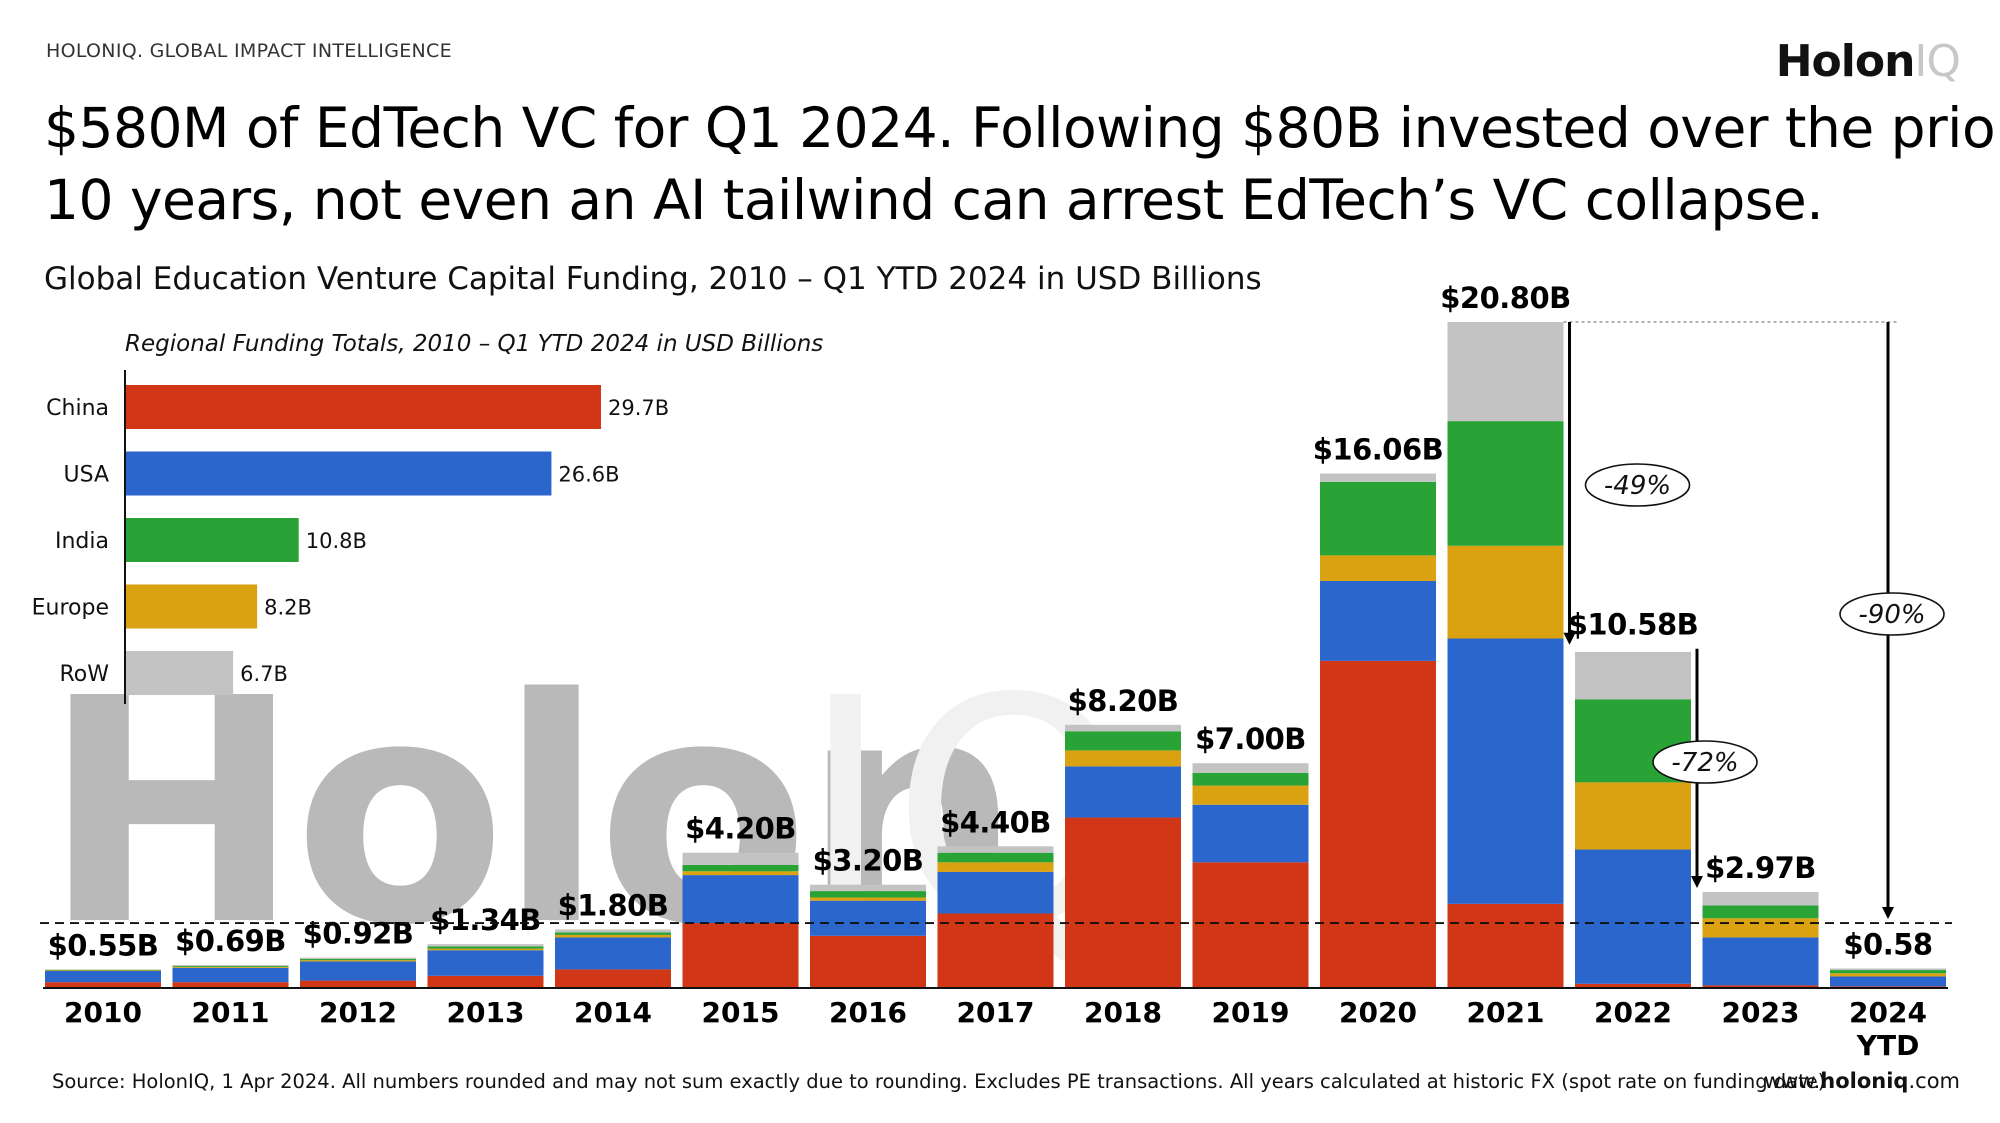 The height and width of the screenshot is (1123, 2000). Describe the element at coordinates (336, 541) in the screenshot. I see `inset-value-label: 10.8B` at that location.